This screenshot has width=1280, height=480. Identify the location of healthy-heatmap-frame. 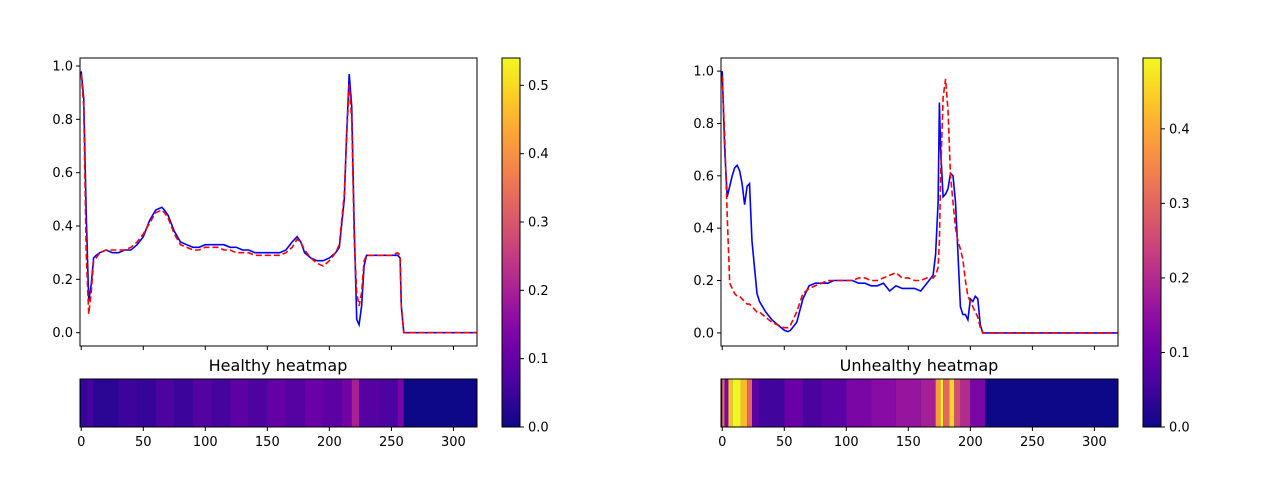
(278, 403).